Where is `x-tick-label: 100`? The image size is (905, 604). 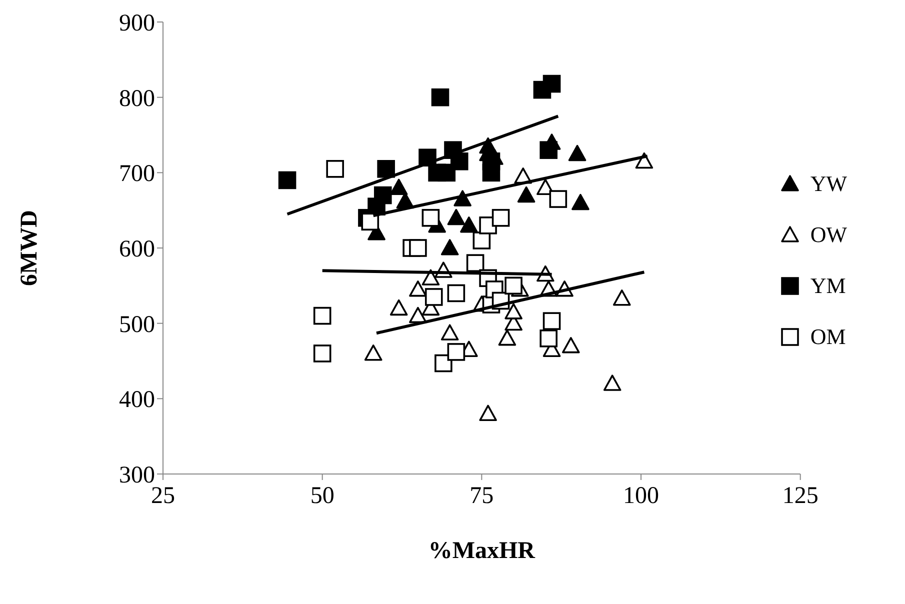 x-tick-label: 100 is located at coordinates (641, 496).